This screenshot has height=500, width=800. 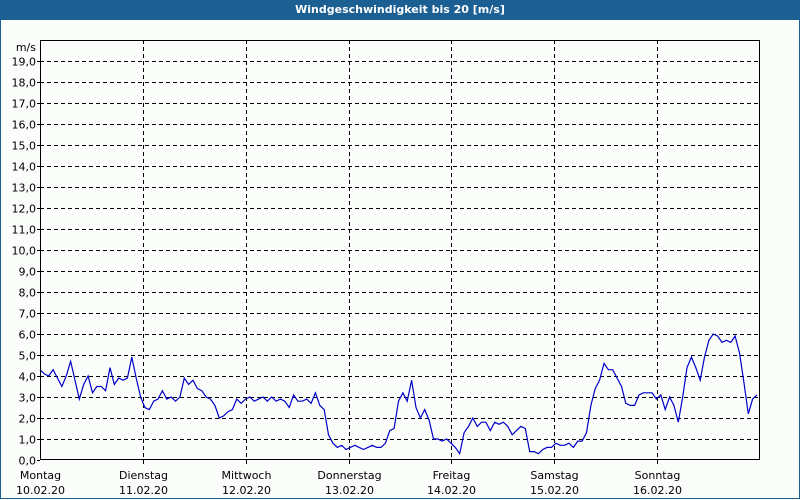 What do you see at coordinates (24, 230) in the screenshot?
I see `y-tick-label: 11,0` at bounding box center [24, 230].